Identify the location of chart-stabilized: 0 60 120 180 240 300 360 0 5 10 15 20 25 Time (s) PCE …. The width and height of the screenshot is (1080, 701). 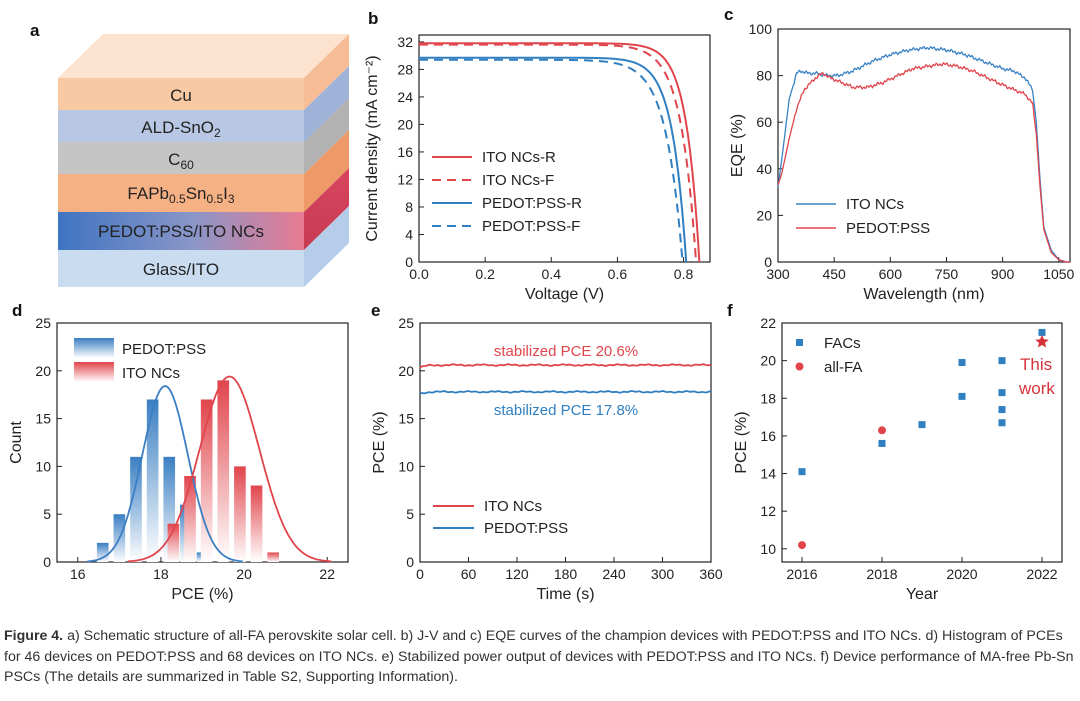
(547, 459).